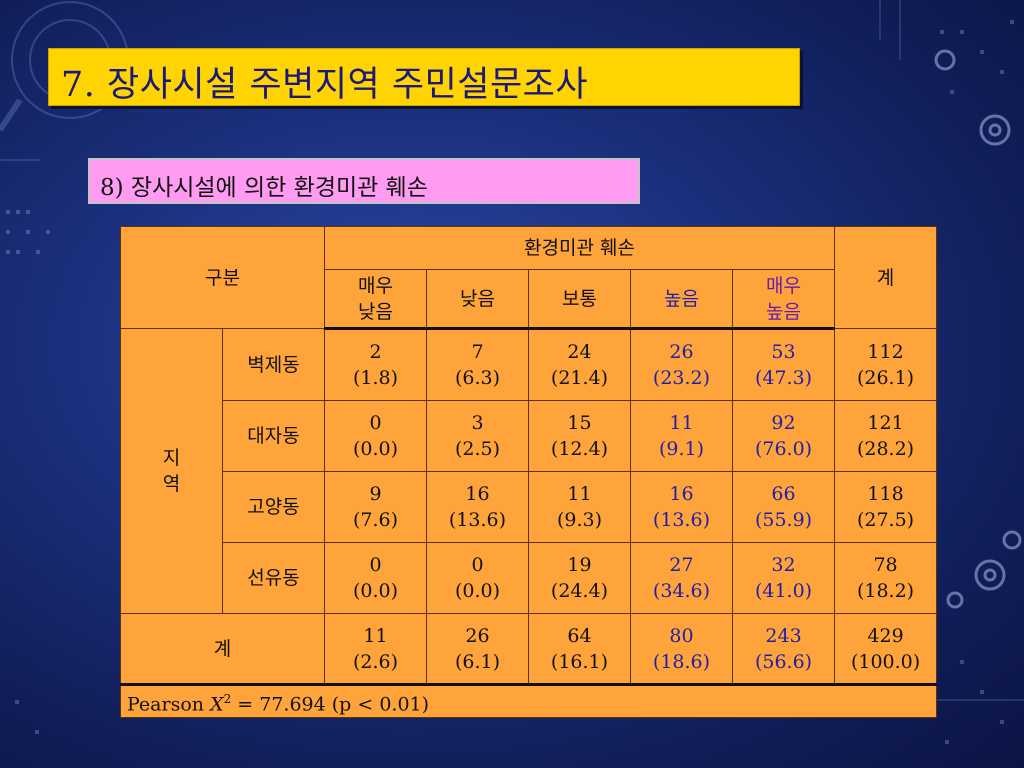 The image size is (1024, 768). I want to click on header-total: 계, so click(886, 277).